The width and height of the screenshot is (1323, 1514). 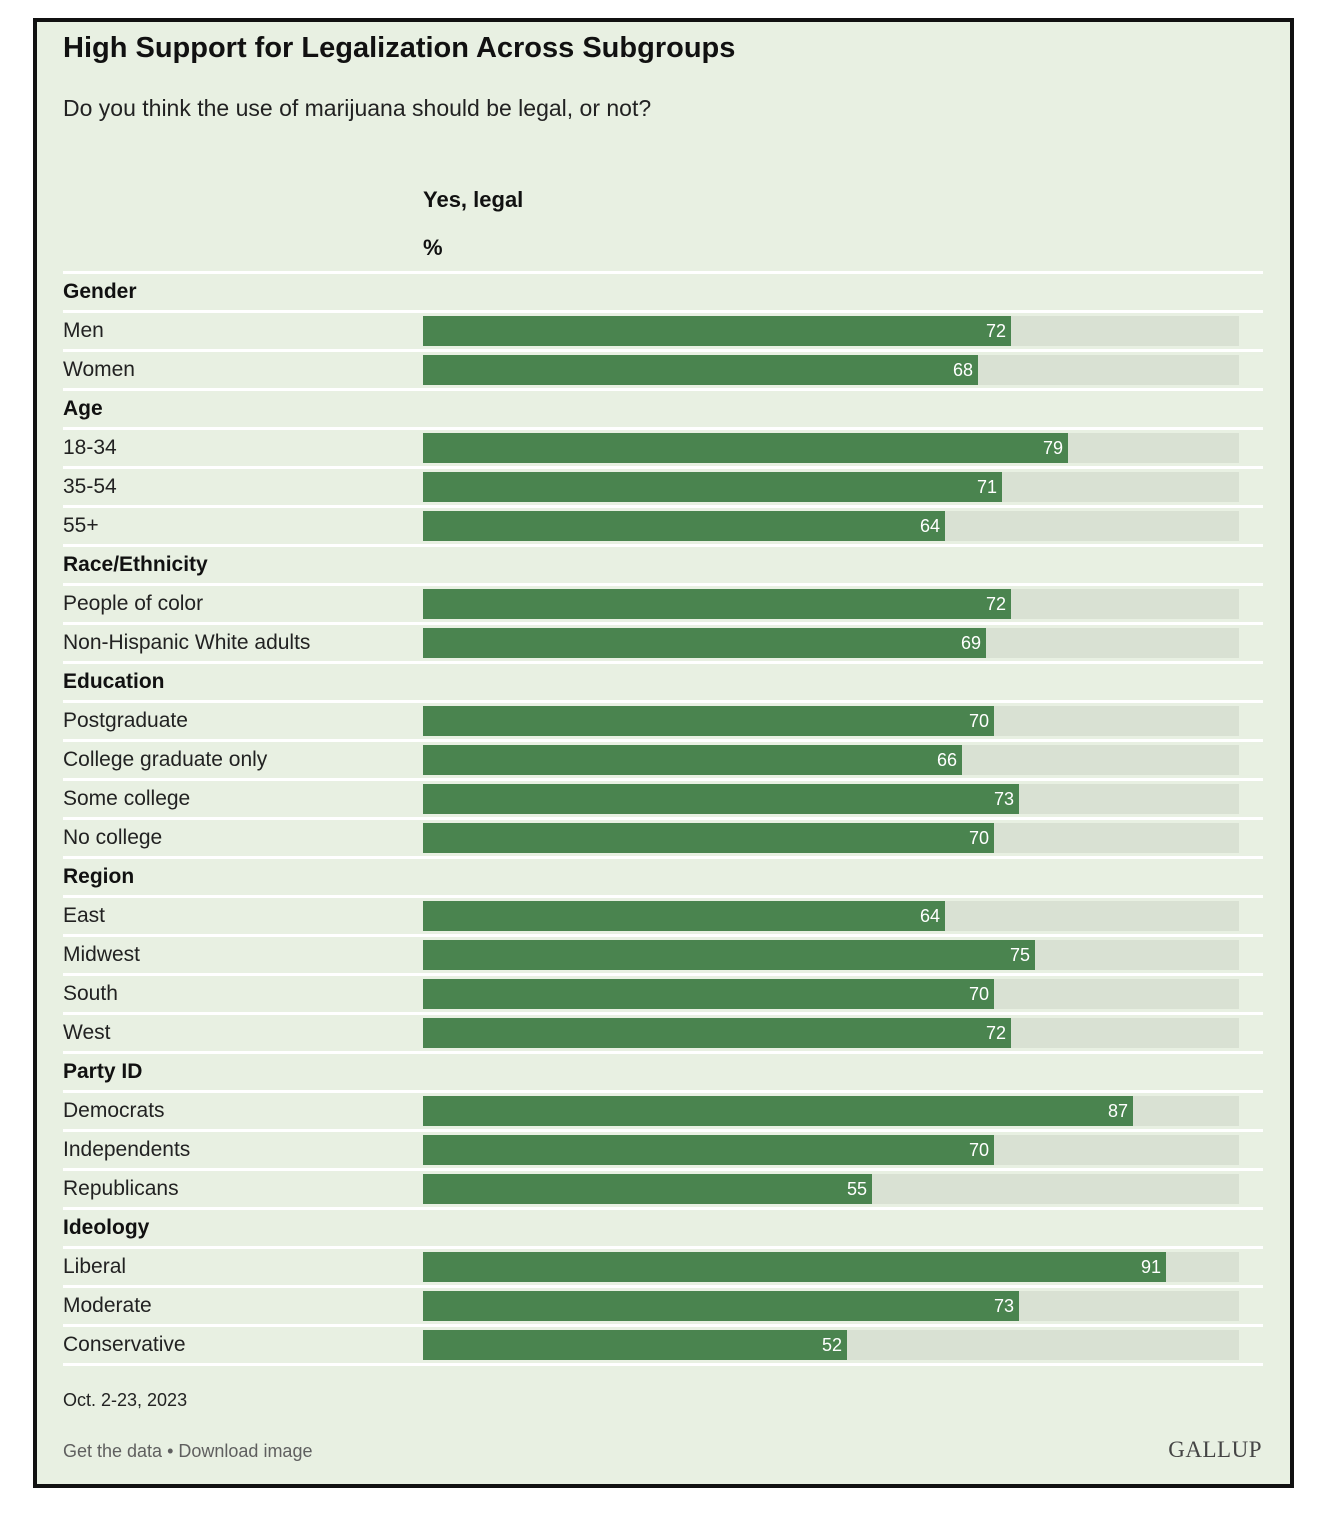 What do you see at coordinates (107, 1305) in the screenshot?
I see `category-label: Moderate` at bounding box center [107, 1305].